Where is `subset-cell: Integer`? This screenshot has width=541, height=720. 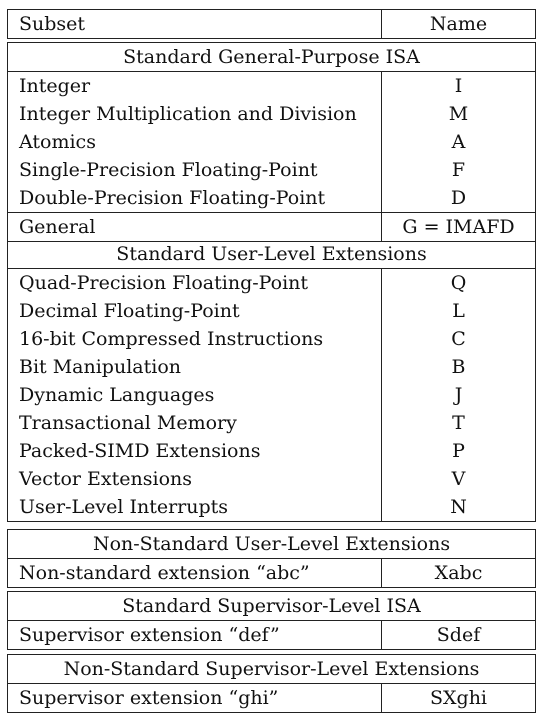 subset-cell: Integer is located at coordinates (194, 85).